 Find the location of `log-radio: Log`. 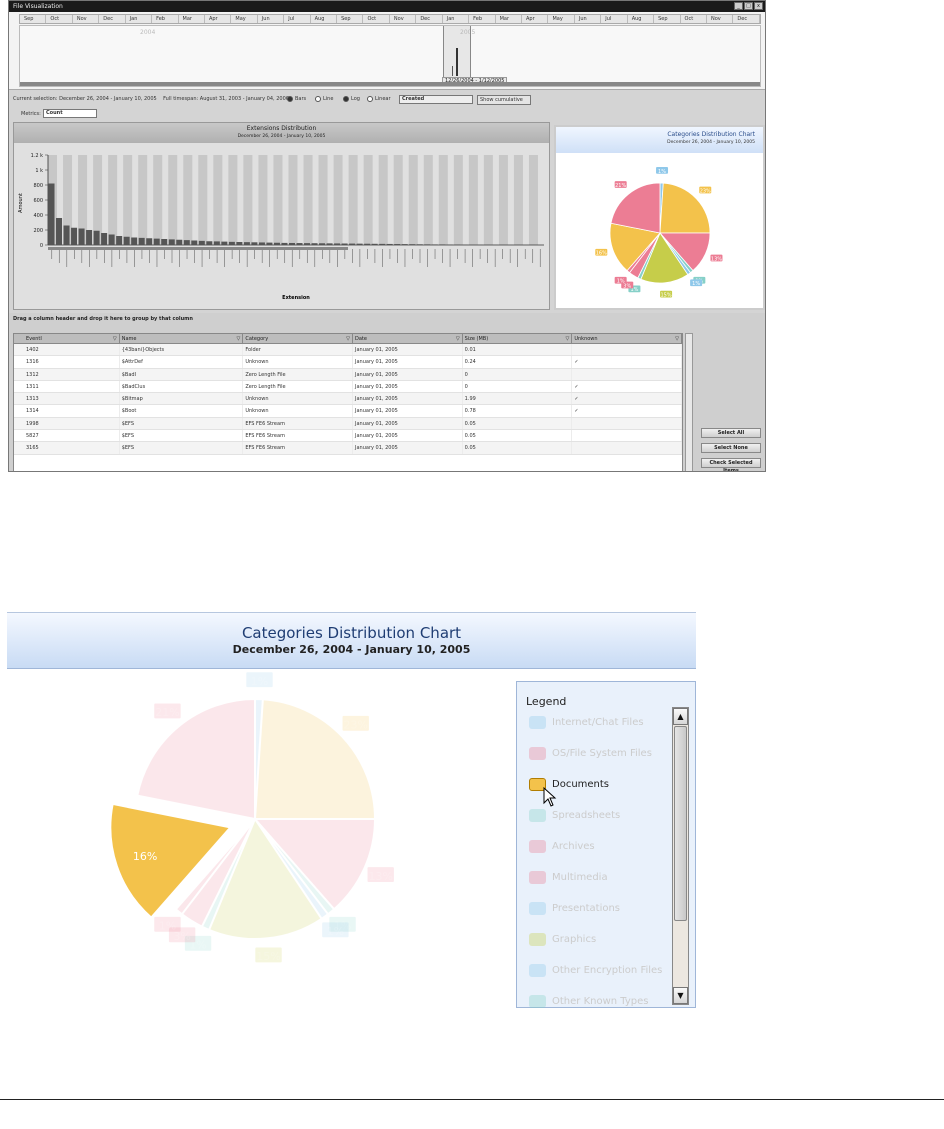

log-radio: Log is located at coordinates (351, 99).